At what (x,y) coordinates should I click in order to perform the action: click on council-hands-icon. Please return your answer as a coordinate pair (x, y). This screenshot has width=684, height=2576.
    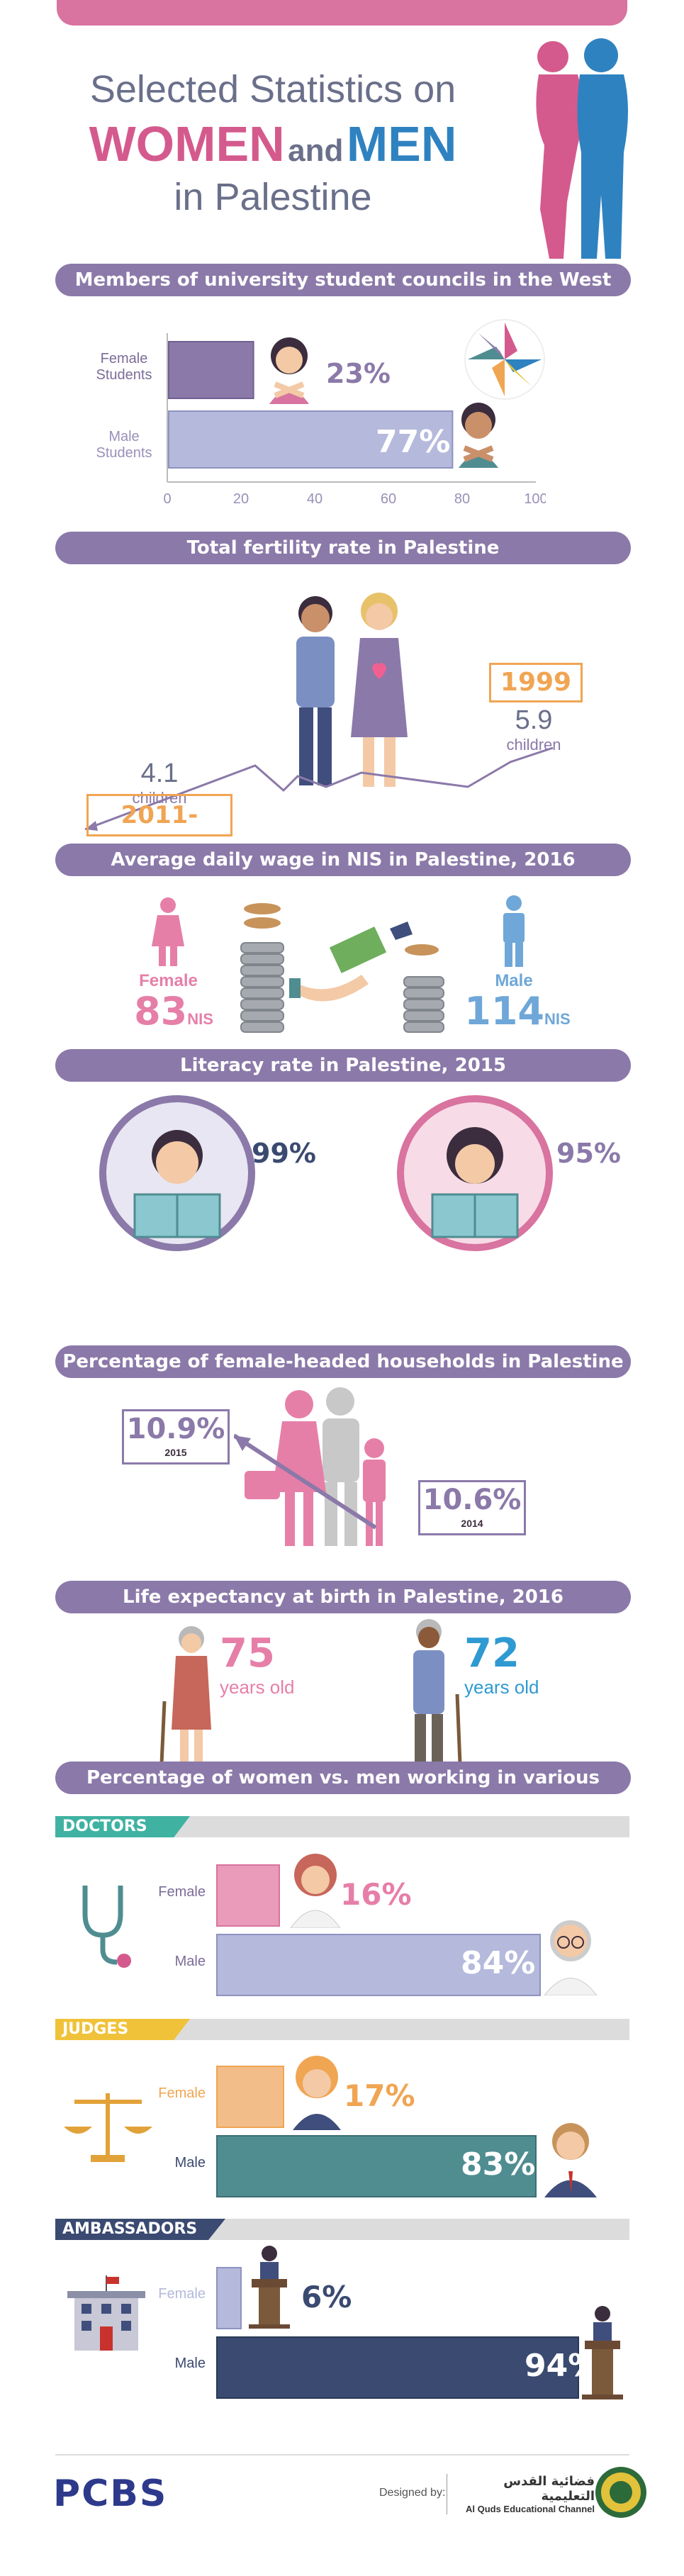
    Looking at the image, I should click on (504, 359).